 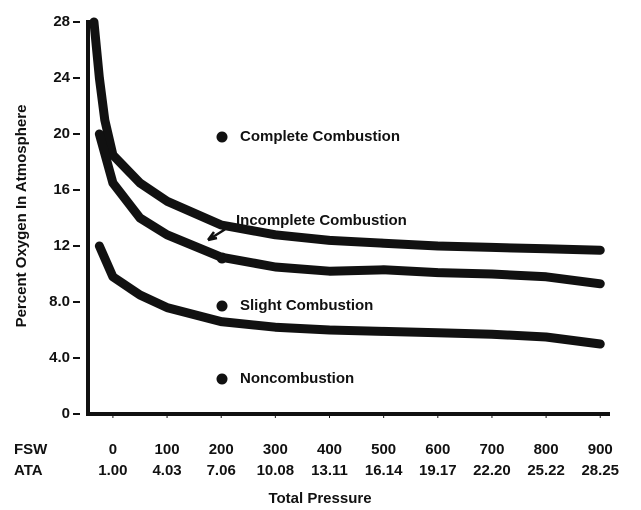 What do you see at coordinates (28, 470) in the screenshot?
I see `x2-row-label: ATA` at bounding box center [28, 470].